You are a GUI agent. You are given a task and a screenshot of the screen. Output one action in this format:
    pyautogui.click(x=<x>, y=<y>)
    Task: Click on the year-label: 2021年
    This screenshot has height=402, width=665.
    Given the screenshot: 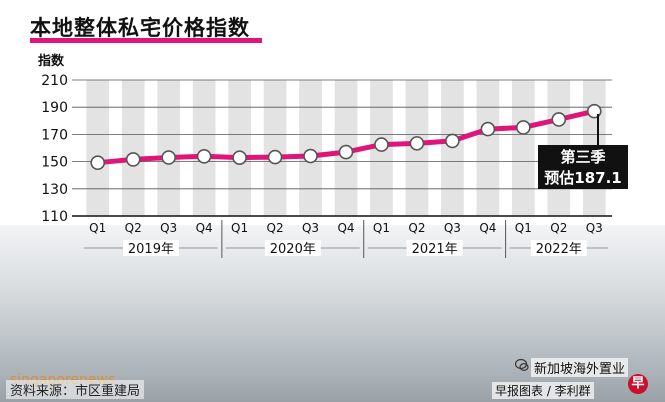 What is the action you would take?
    pyautogui.click(x=435, y=249)
    